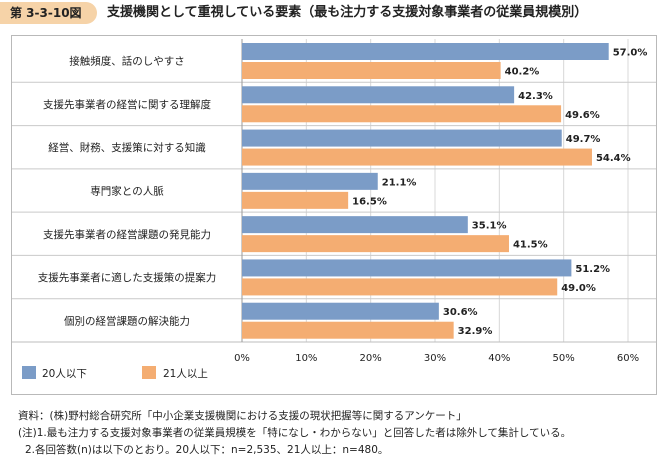  What do you see at coordinates (127, 104) in the screenshot?
I see `category-label: 支援先事業者の経営に関する理解度` at bounding box center [127, 104].